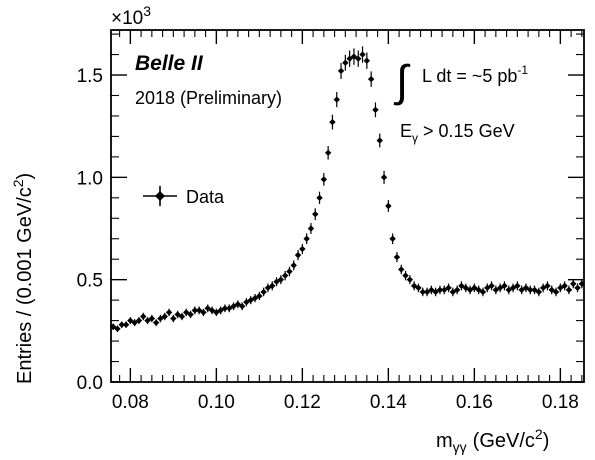 This screenshot has width=595, height=460. I want to click on x-axis-label-unit-end: ), so click(546, 441).